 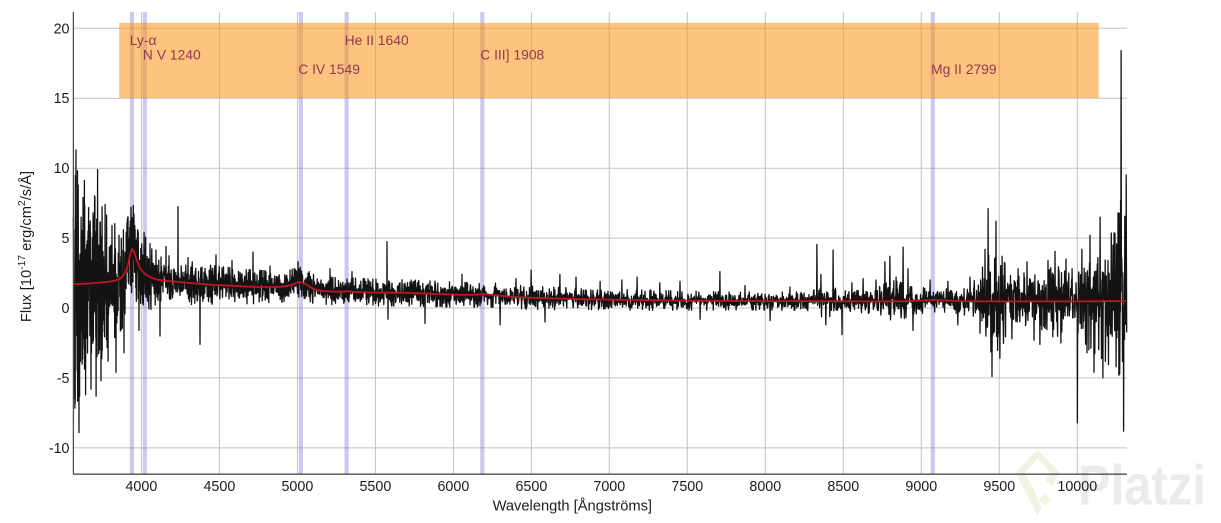 I want to click on svg-text: 4500, so click(x=219, y=487).